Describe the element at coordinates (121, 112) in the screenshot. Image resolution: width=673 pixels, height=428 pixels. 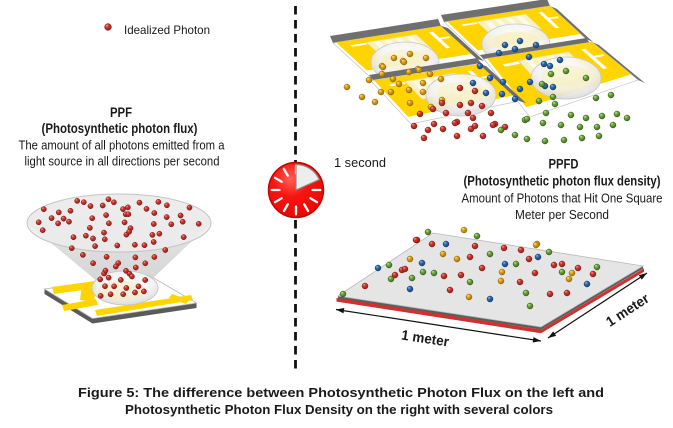
I see `svg-text: PPF` at that location.